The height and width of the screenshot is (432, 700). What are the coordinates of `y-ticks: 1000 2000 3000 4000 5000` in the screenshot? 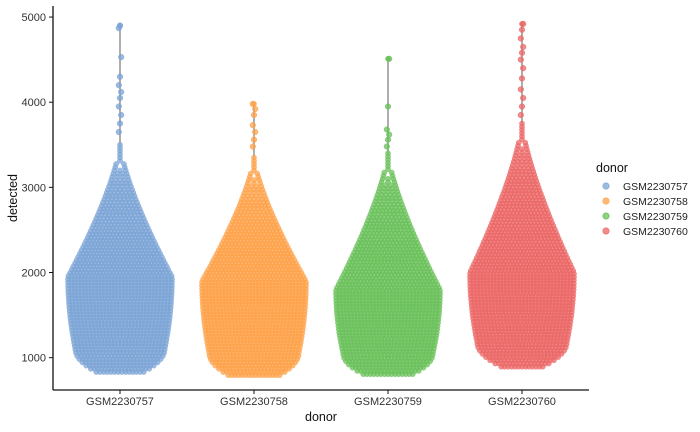 It's located at (37, 188).